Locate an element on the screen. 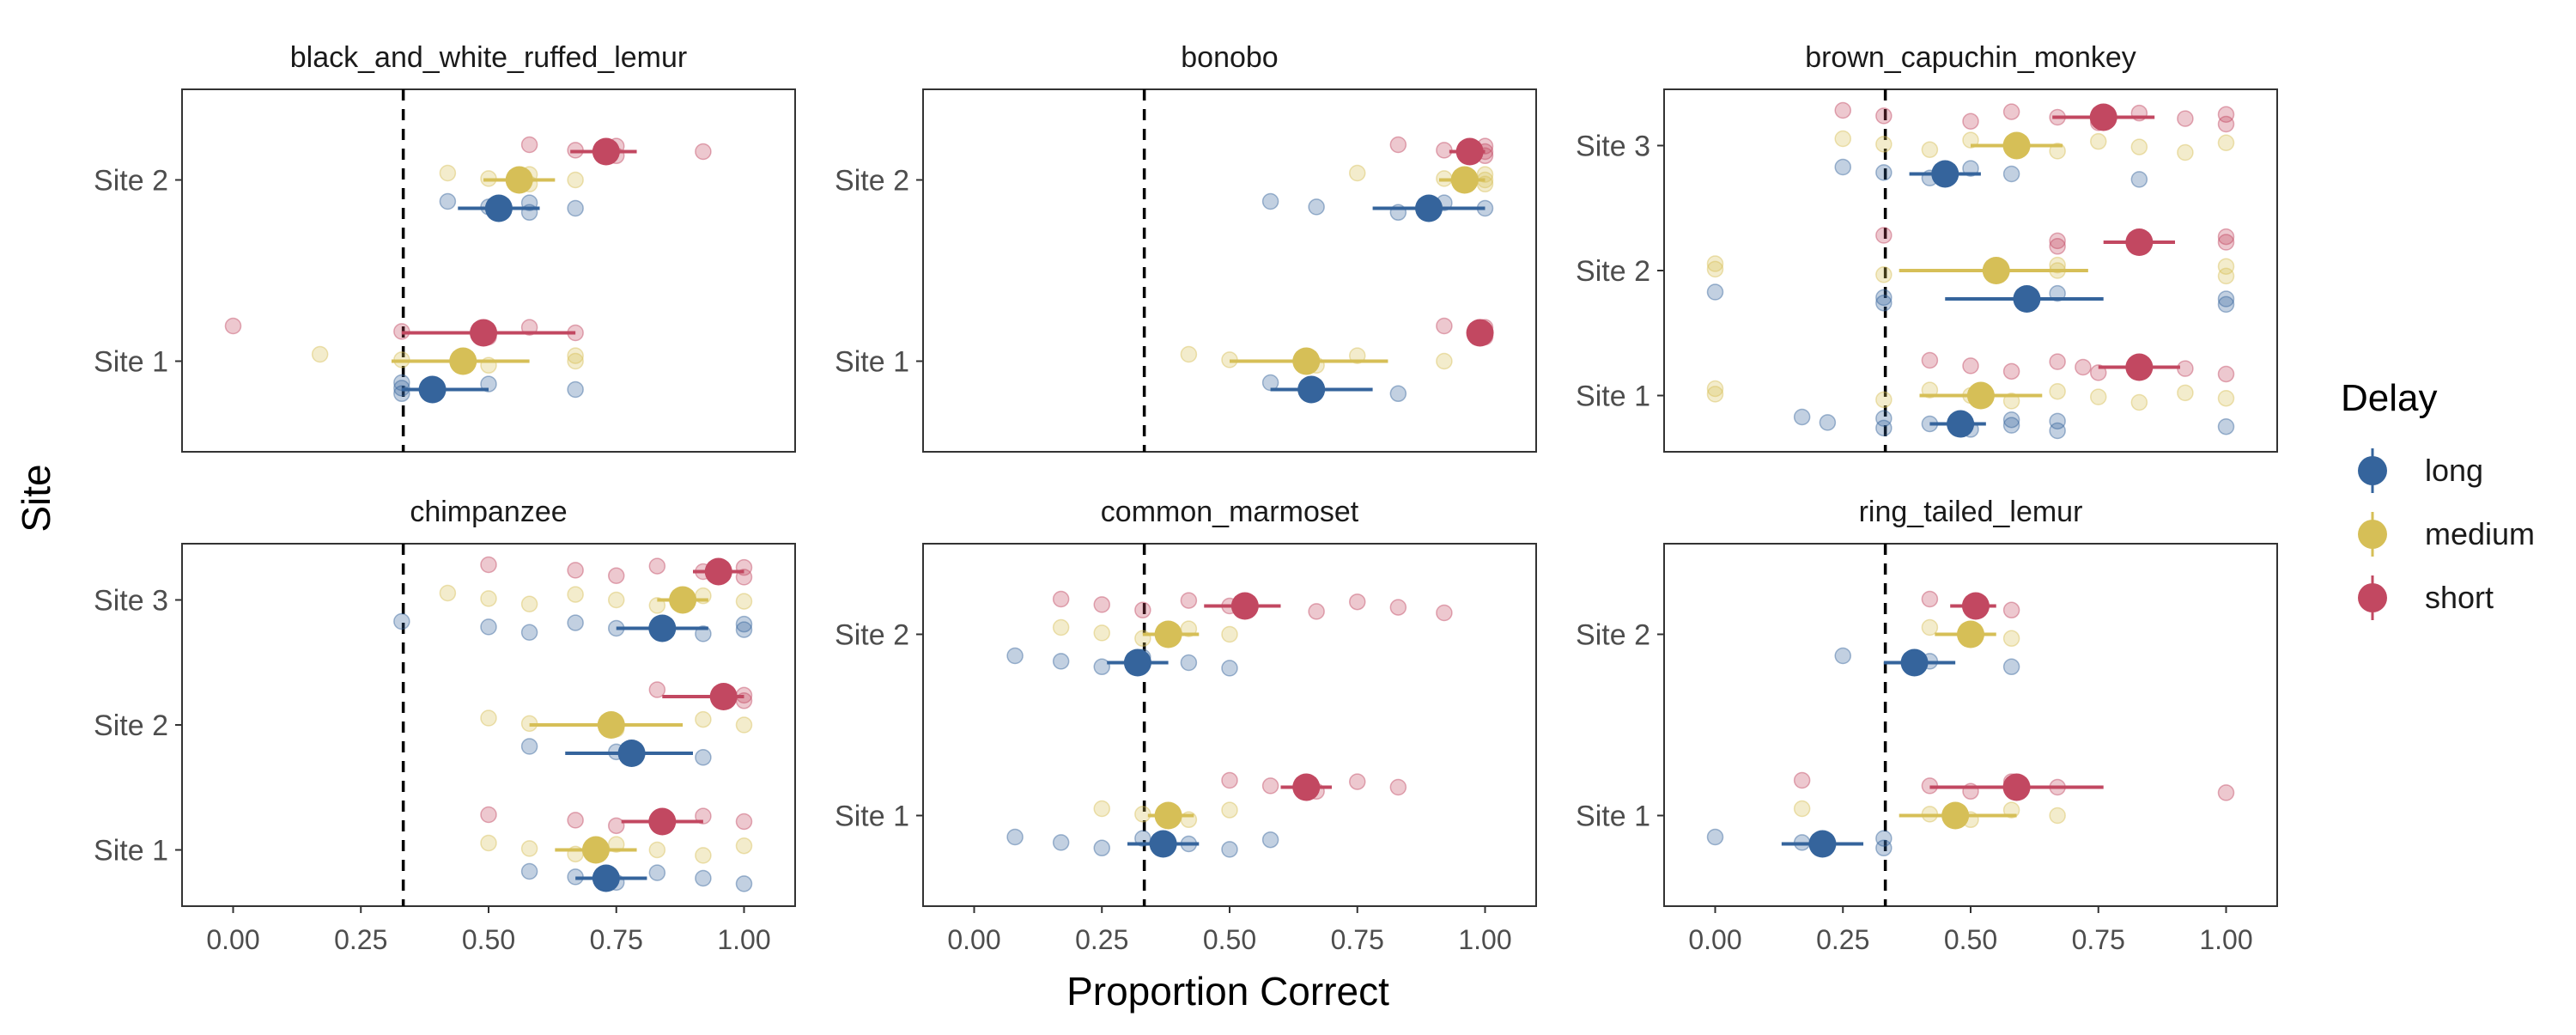 The height and width of the screenshot is (1035, 2576). panel-frame is located at coordinates (488, 270).